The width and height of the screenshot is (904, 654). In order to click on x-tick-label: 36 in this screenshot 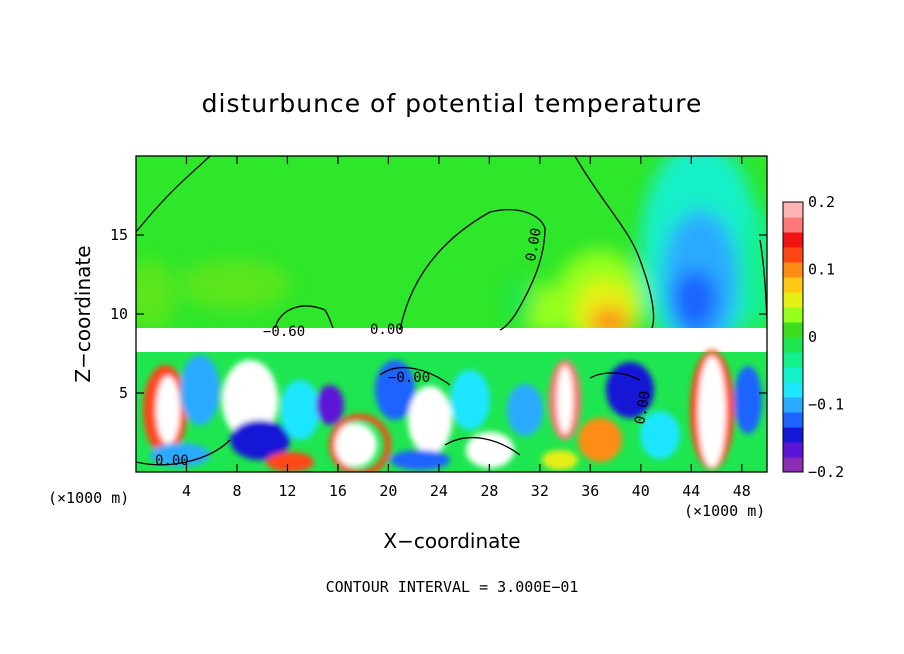, I will do `click(590, 491)`.